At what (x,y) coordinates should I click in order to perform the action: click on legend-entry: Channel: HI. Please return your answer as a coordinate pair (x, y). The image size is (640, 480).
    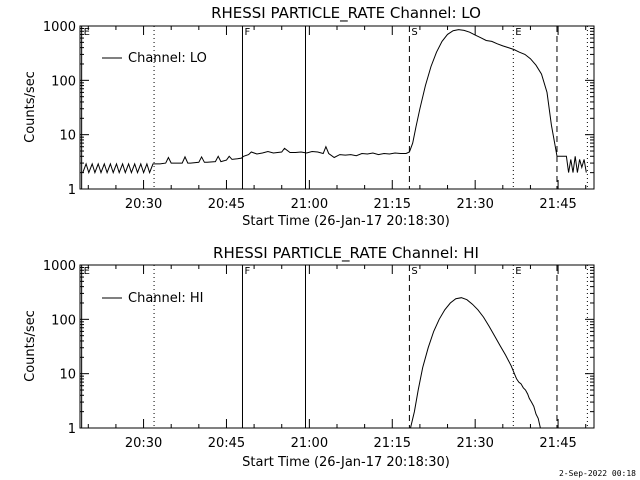
    Looking at the image, I should click on (166, 298).